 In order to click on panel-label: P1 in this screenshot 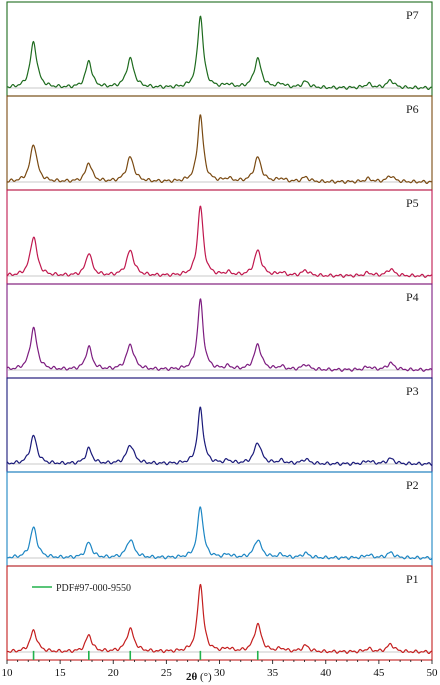, I will do `click(412, 579)`.